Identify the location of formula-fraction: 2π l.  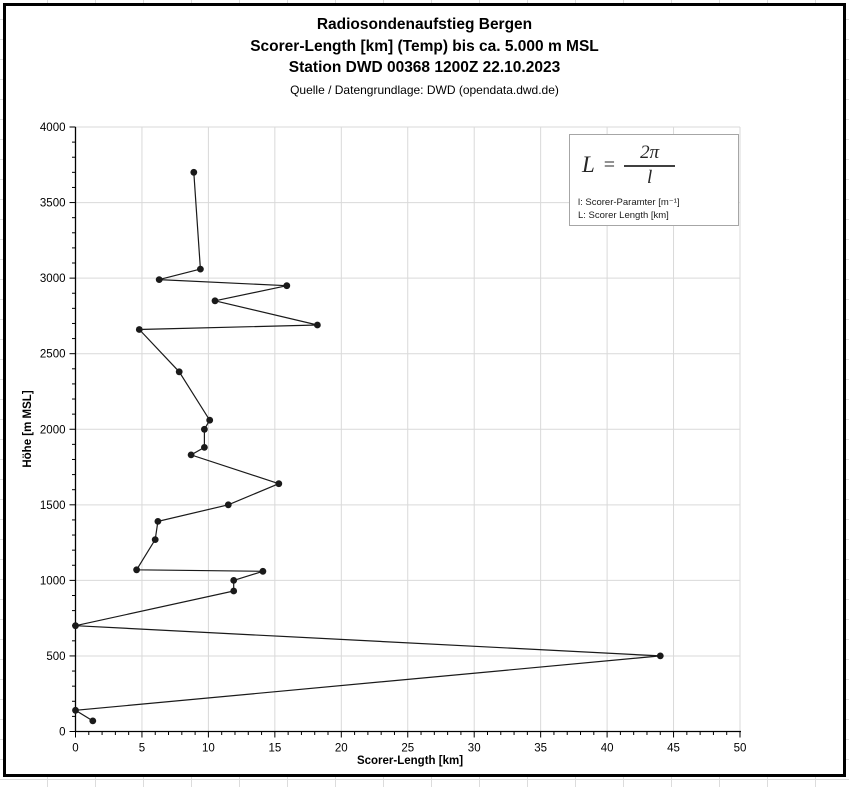
(650, 165).